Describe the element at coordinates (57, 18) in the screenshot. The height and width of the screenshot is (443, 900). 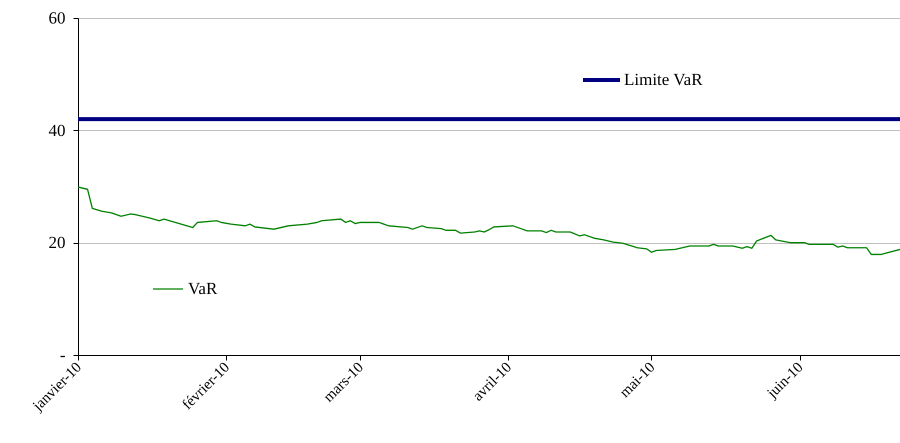
I see `y-tick-label: 60` at that location.